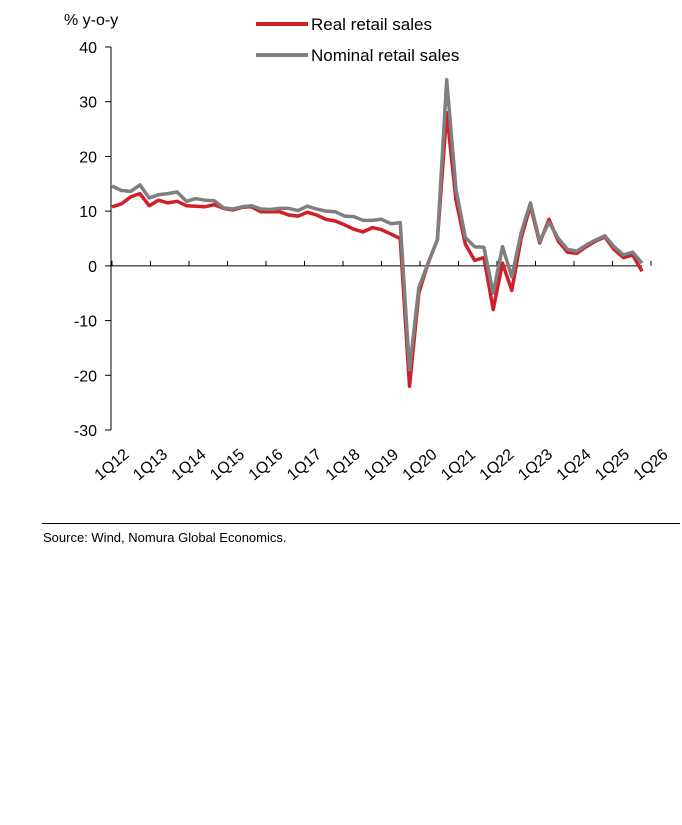 This screenshot has height=825, width=682. What do you see at coordinates (112, 465) in the screenshot?
I see `x-tick-label: 1Q12` at bounding box center [112, 465].